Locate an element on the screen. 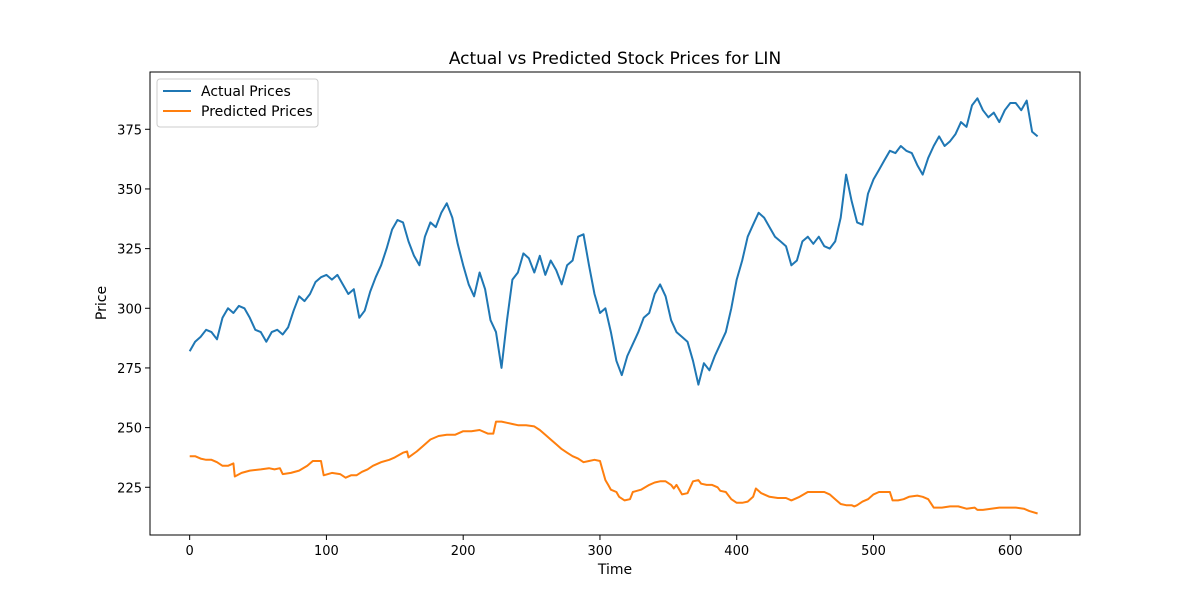  legend-box is located at coordinates (237, 103).